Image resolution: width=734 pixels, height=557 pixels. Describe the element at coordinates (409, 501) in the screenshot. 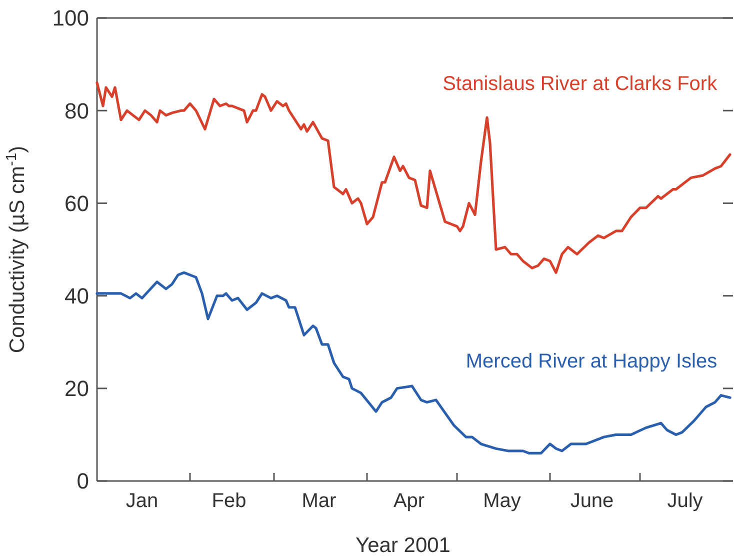

I see `x-tick-label: Apr` at that location.